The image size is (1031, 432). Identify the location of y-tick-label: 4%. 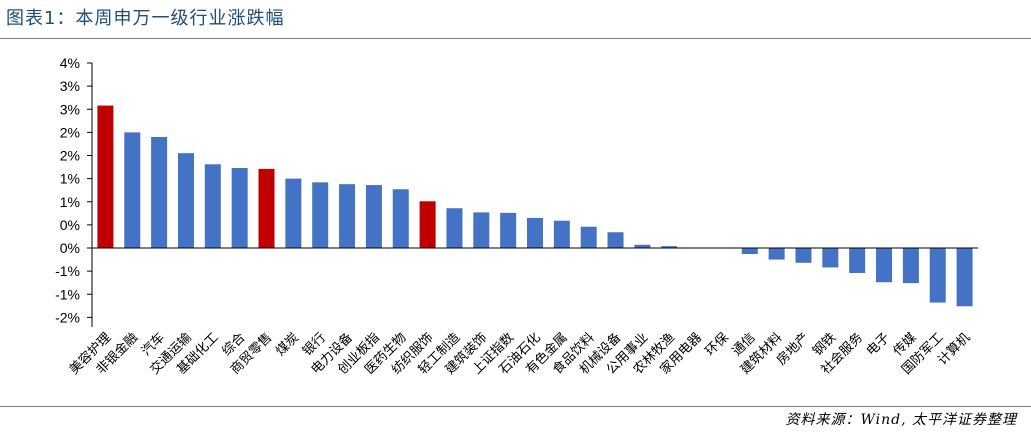
(70, 63).